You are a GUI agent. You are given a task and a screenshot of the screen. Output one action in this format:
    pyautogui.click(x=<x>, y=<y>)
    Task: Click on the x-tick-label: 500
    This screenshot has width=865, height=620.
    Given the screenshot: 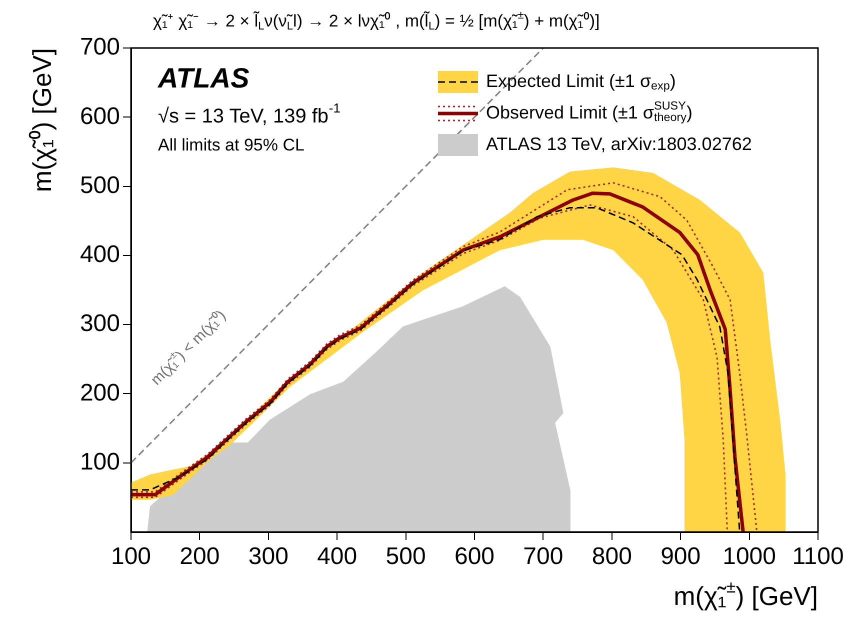 What is the action you would take?
    pyautogui.click(x=406, y=556)
    